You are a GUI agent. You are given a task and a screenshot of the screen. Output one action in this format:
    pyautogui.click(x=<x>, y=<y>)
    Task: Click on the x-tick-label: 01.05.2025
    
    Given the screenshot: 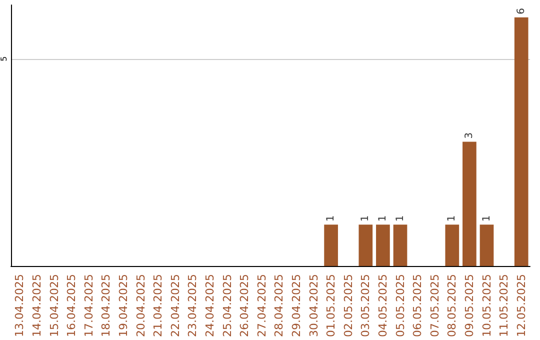 What is the action you would take?
    pyautogui.click(x=331, y=306)
    